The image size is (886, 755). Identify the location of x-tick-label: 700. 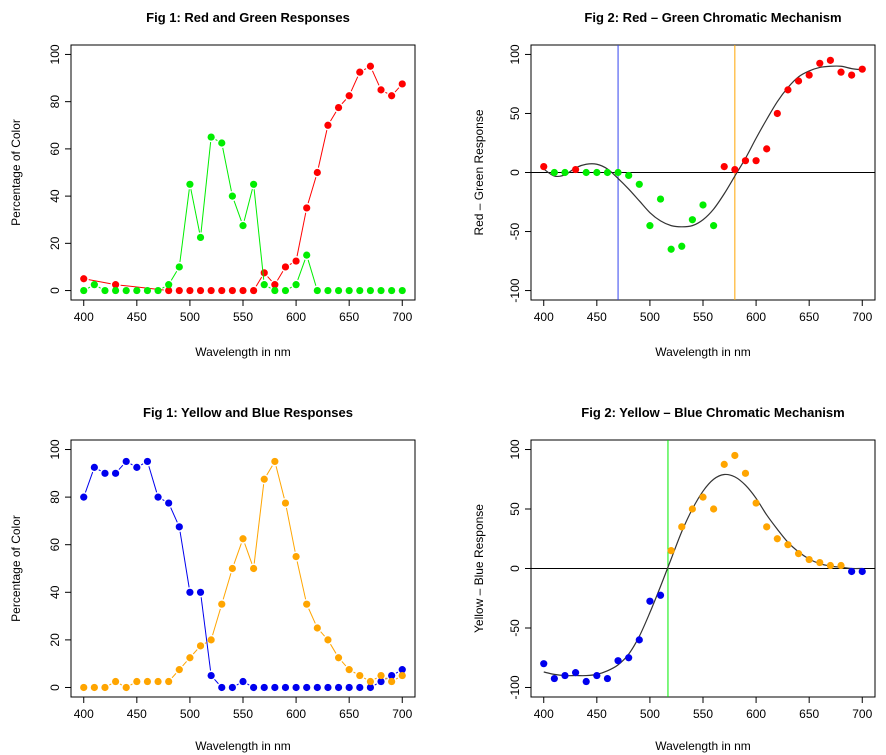
(862, 317).